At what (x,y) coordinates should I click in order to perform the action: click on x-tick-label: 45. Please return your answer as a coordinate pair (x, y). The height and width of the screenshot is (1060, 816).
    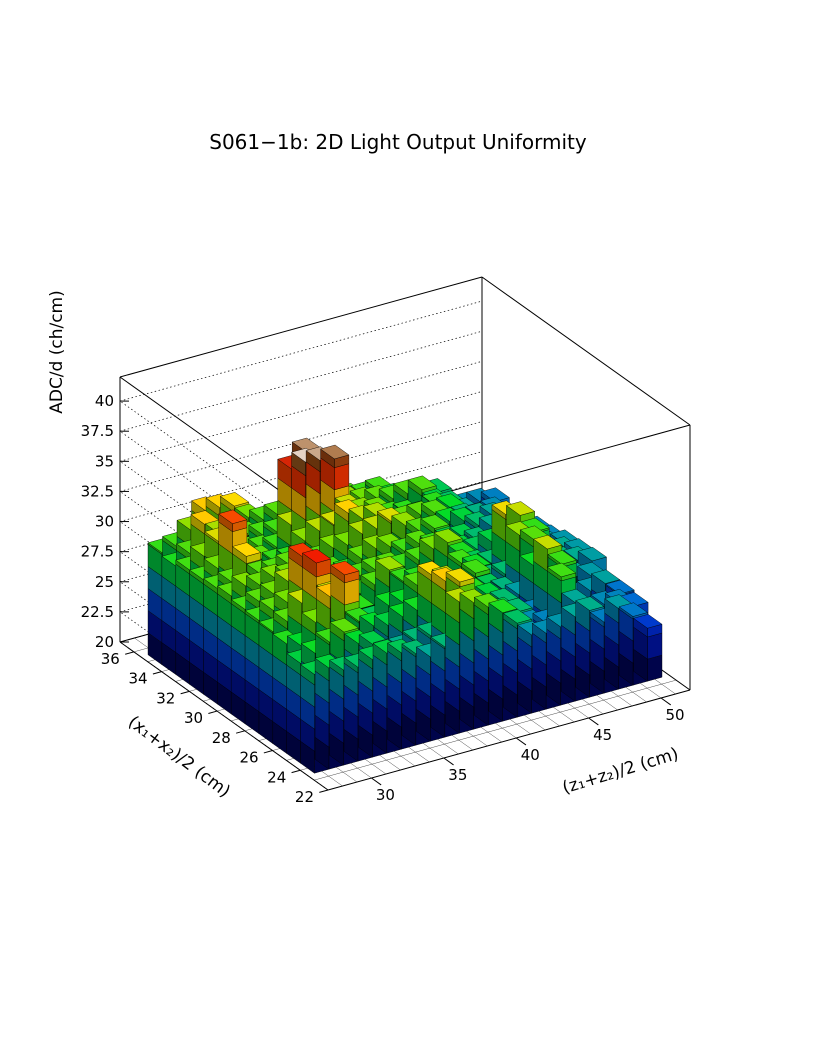
    Looking at the image, I should click on (602, 735).